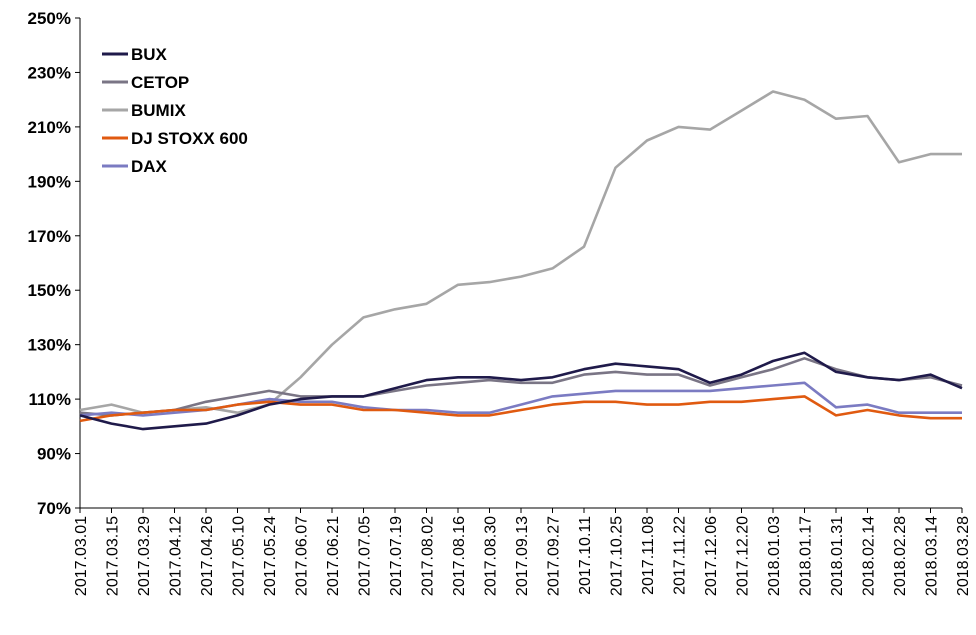 The height and width of the screenshot is (635, 976). What do you see at coordinates (396, 556) in the screenshot?
I see `x-tick-label: 2017.07.19` at bounding box center [396, 556].